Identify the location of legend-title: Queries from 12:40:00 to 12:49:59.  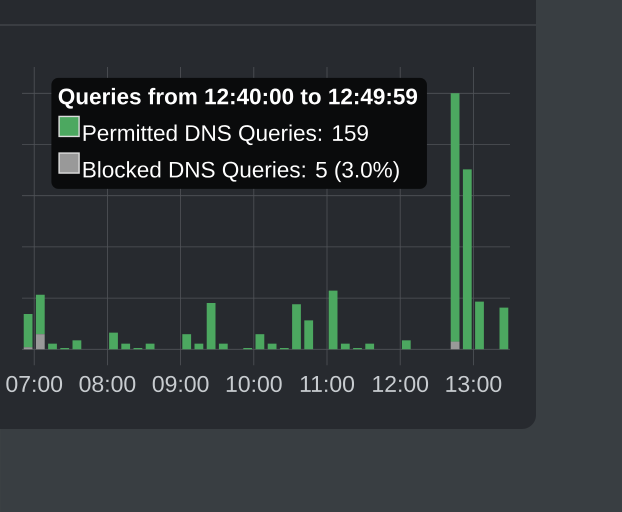
(238, 98).